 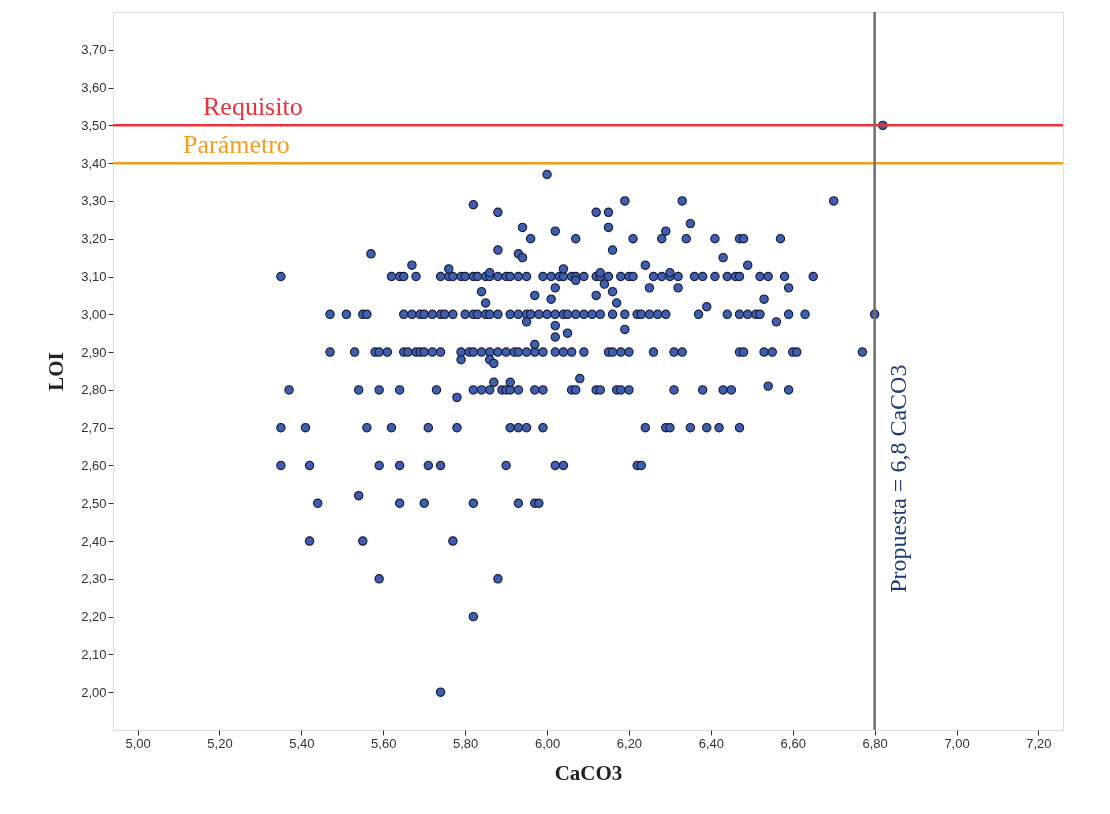 What do you see at coordinates (547, 743) in the screenshot?
I see `x-tick-label: 6,00` at bounding box center [547, 743].